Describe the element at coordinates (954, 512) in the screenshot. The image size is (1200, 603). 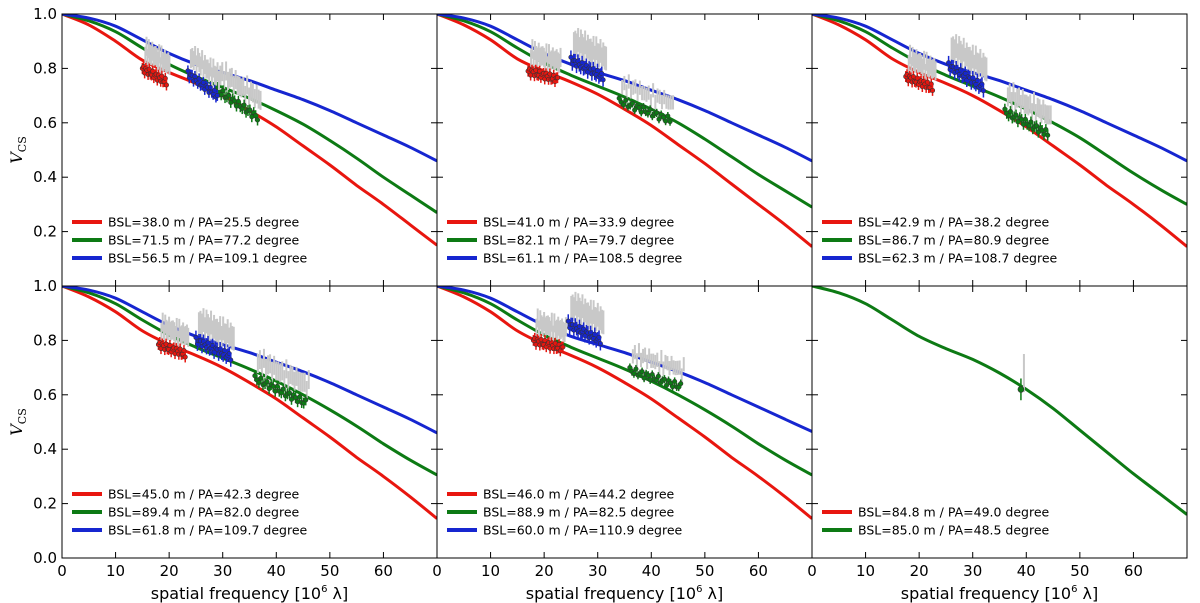
I see `legend-label: BSL=84.8 m / PA=49.0 degree` at that location.